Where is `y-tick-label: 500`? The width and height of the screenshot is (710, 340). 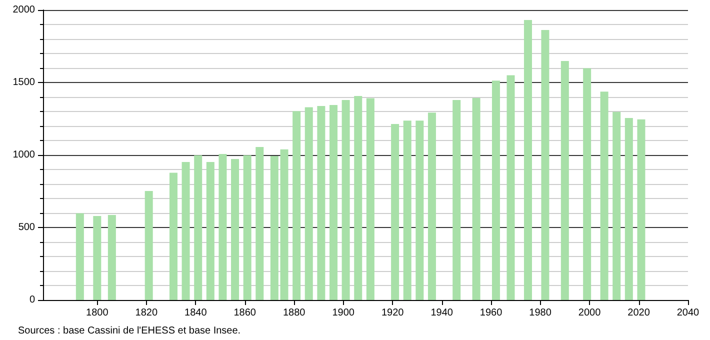 y-tick-label: 500 is located at coordinates (27, 227).